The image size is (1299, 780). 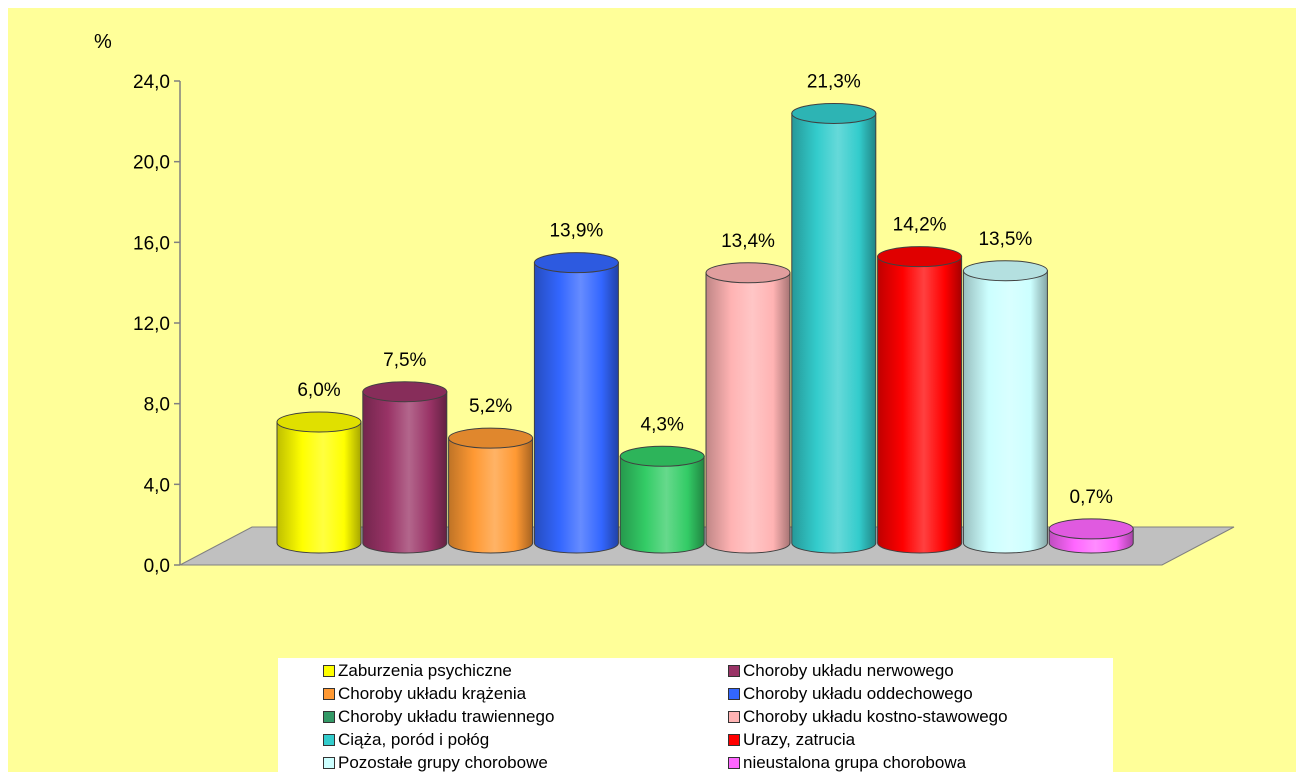 What do you see at coordinates (151, 324) in the screenshot?
I see `y-tick-label: 12,0` at bounding box center [151, 324].